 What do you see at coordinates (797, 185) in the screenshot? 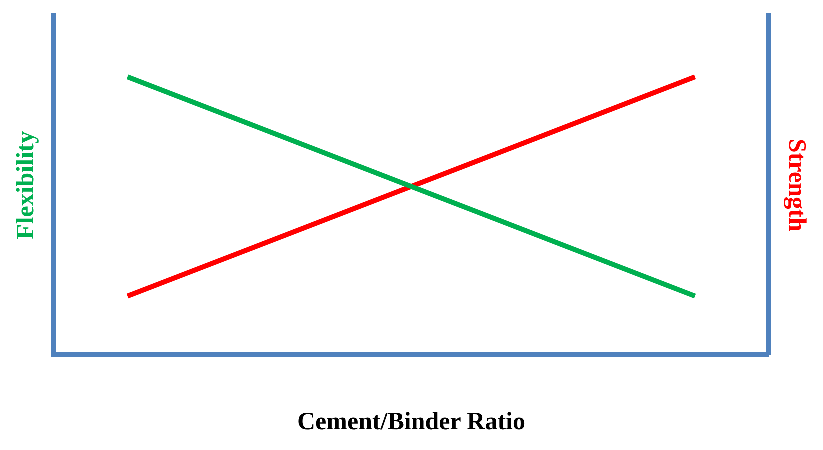
I see `y2-axis-title: Strength` at bounding box center [797, 185].